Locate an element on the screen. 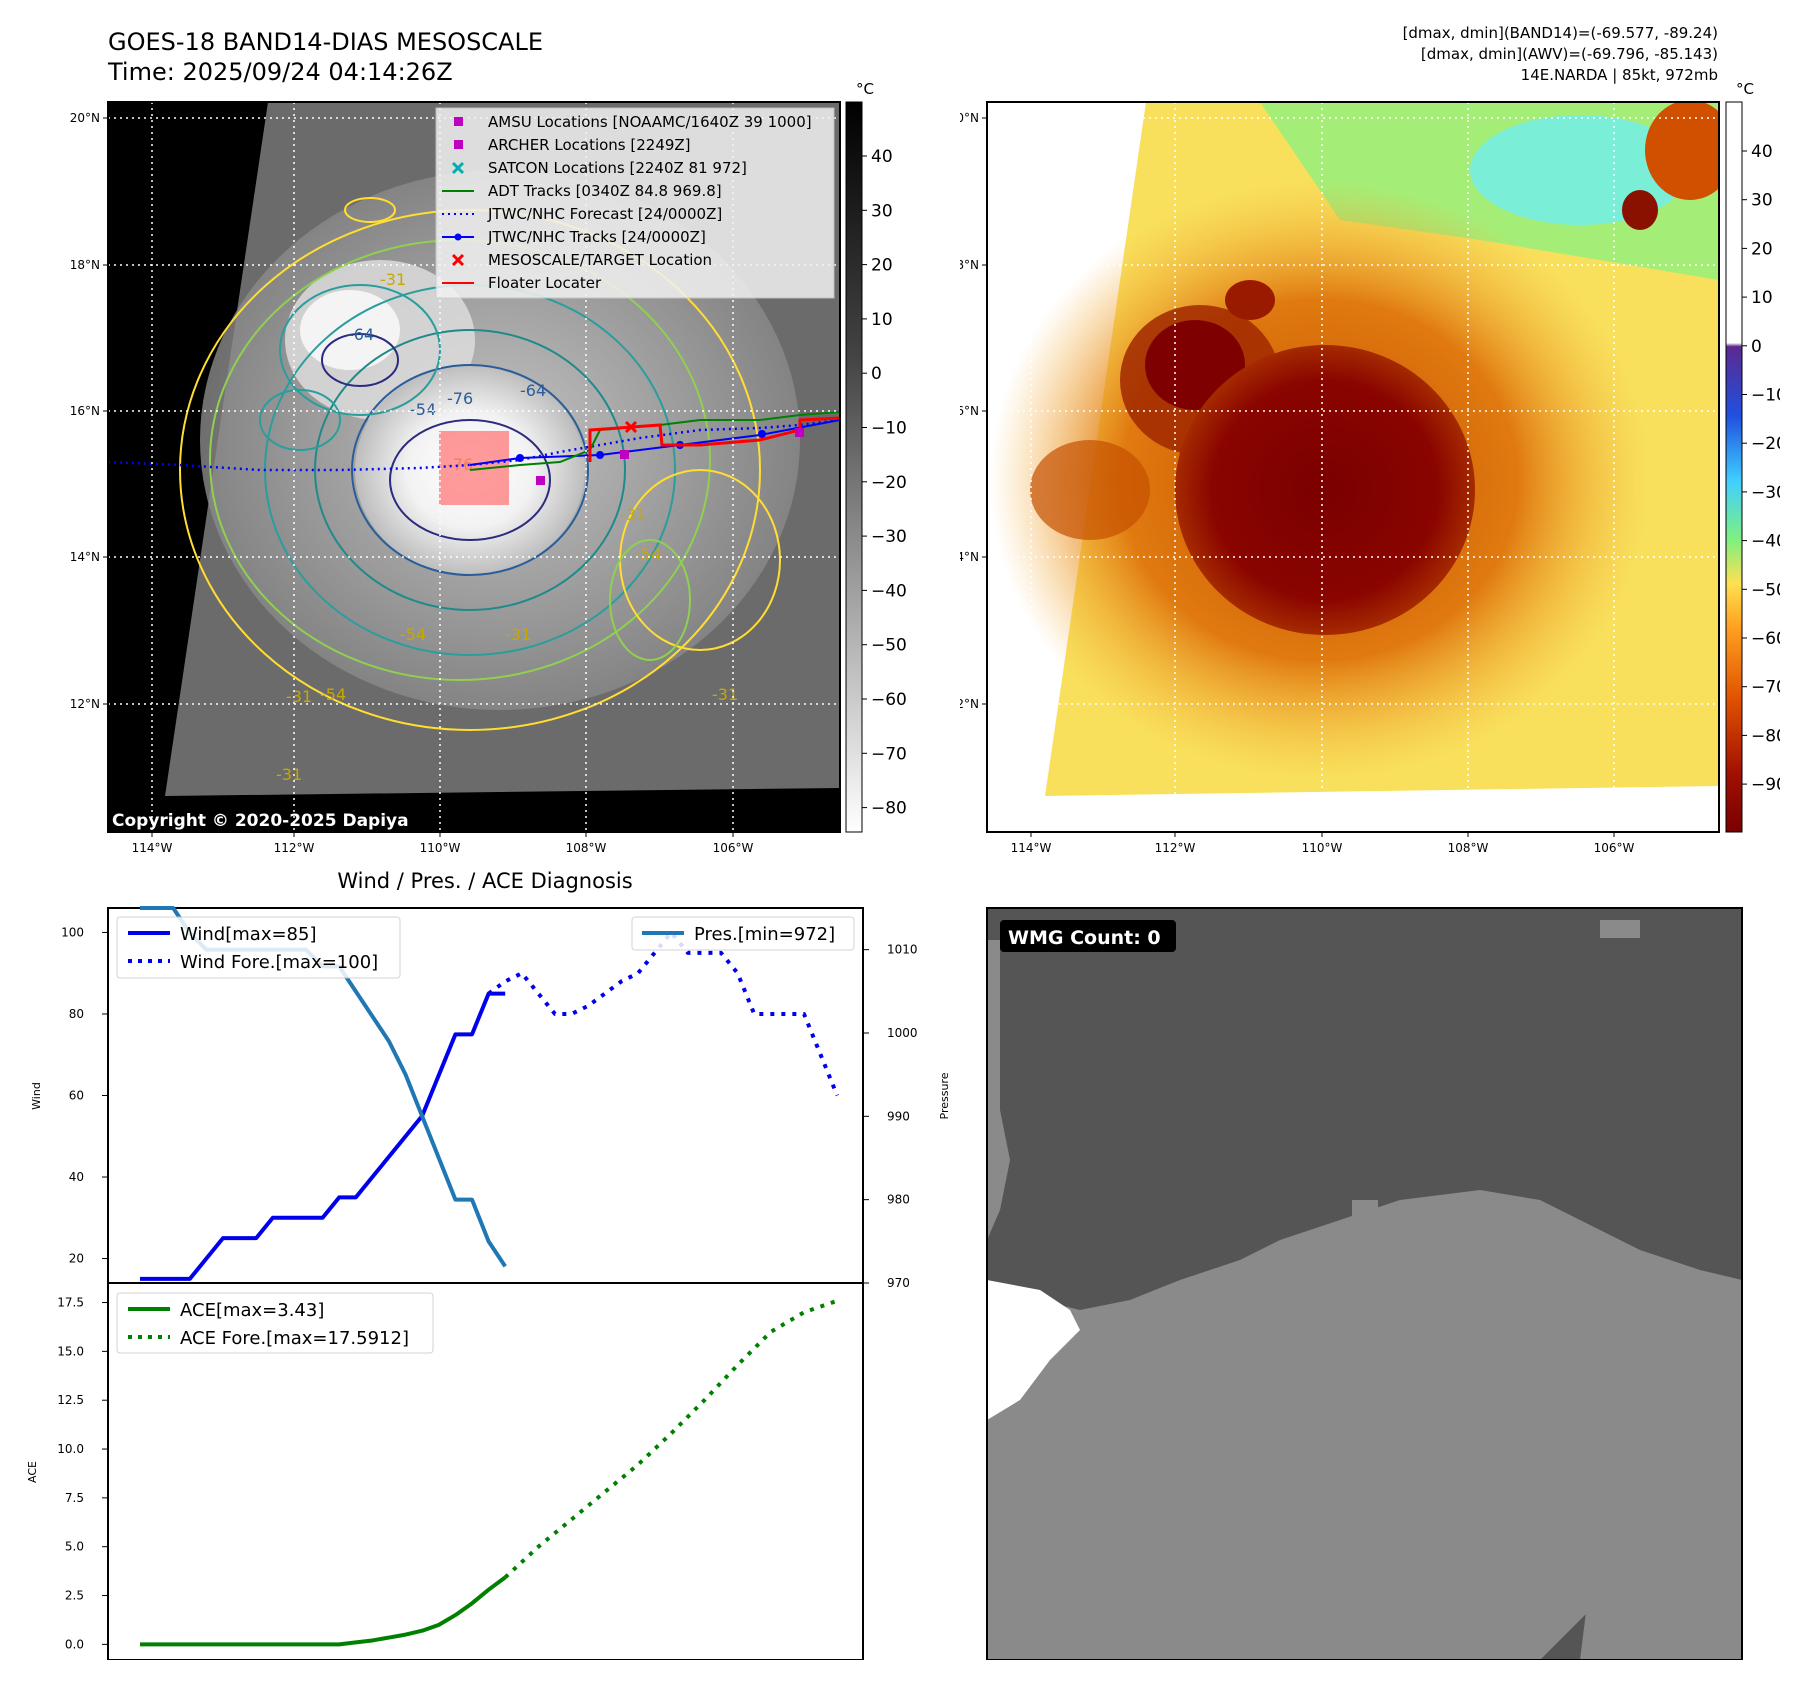 The image size is (1801, 1690). forecast-track is located at coordinates (474, 445).